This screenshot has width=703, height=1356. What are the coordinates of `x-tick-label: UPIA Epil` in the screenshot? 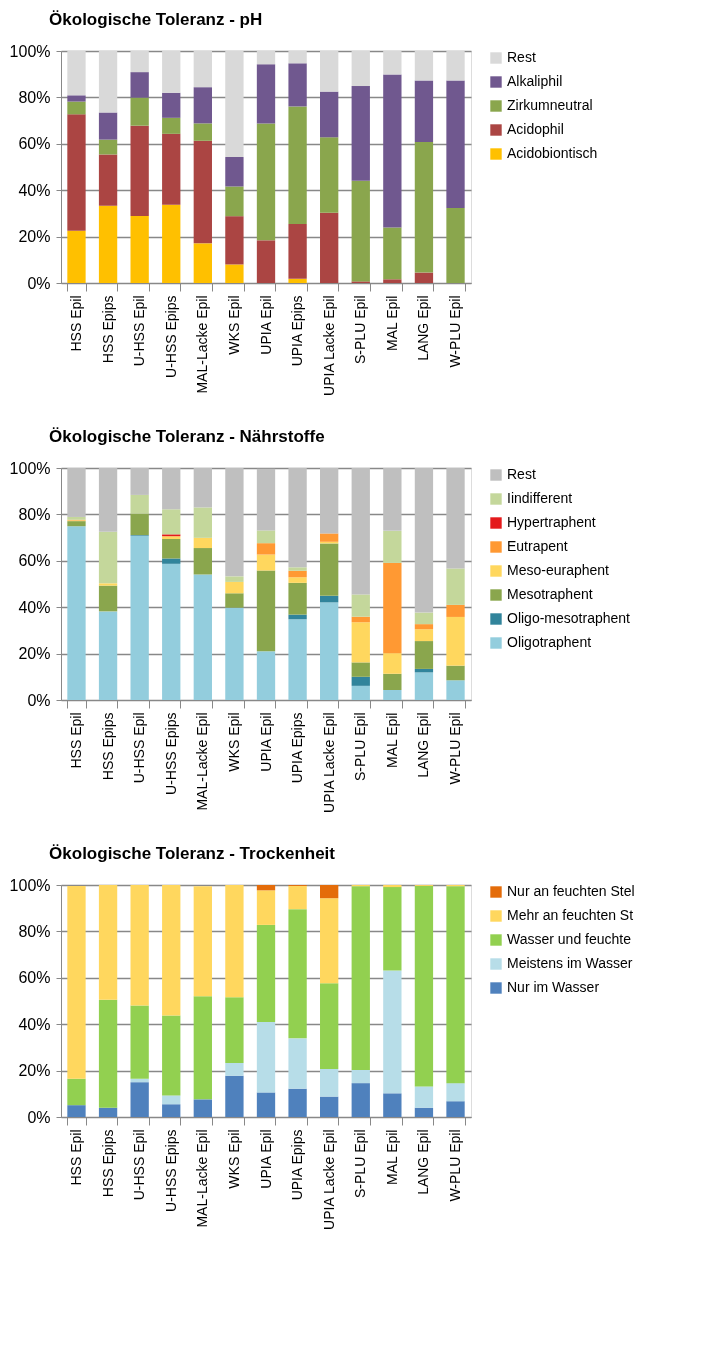 It's located at (265, 1159).